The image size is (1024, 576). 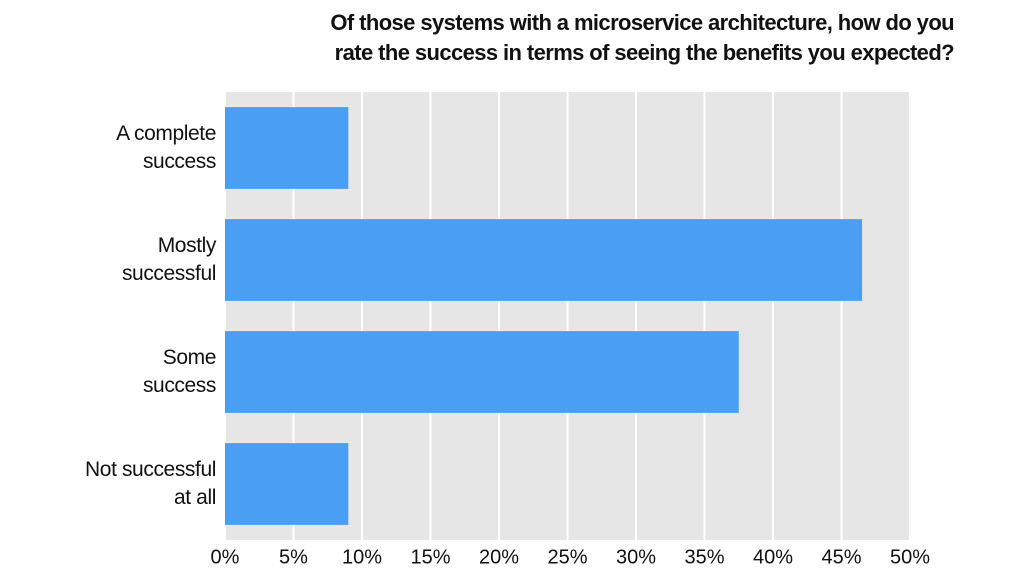 I want to click on y-tick-label: Some success, so click(x=179, y=371).